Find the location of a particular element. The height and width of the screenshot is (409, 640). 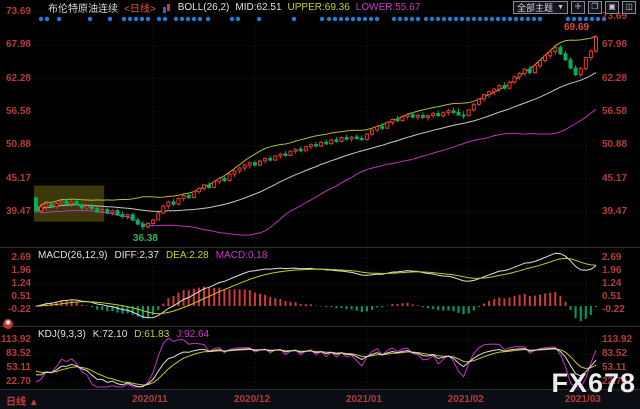

period-tag: <日线> is located at coordinates (140, 9).